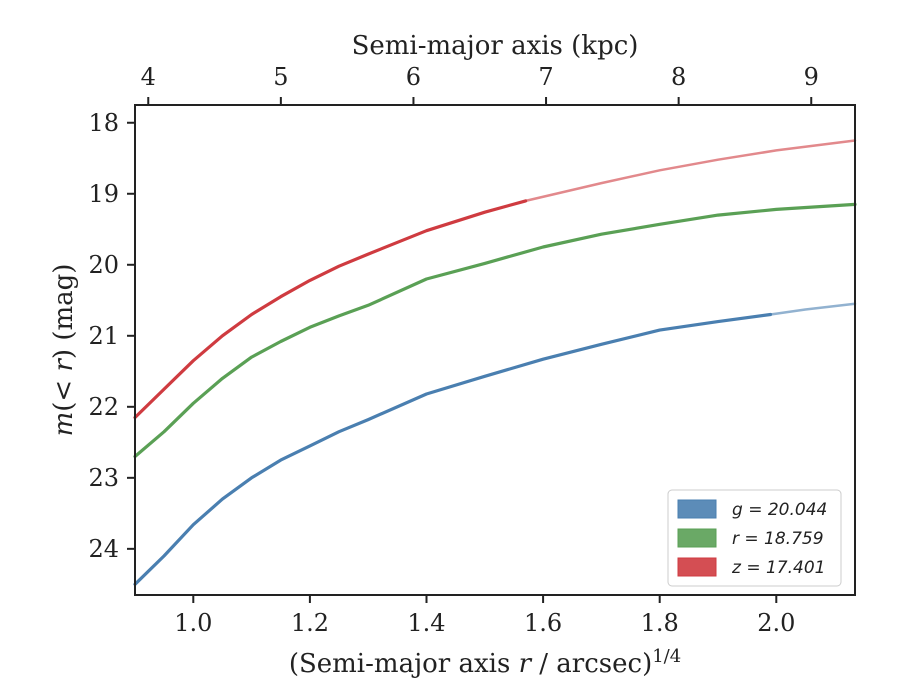  What do you see at coordinates (103, 549) in the screenshot?
I see `y-tick-label: 24` at bounding box center [103, 549].